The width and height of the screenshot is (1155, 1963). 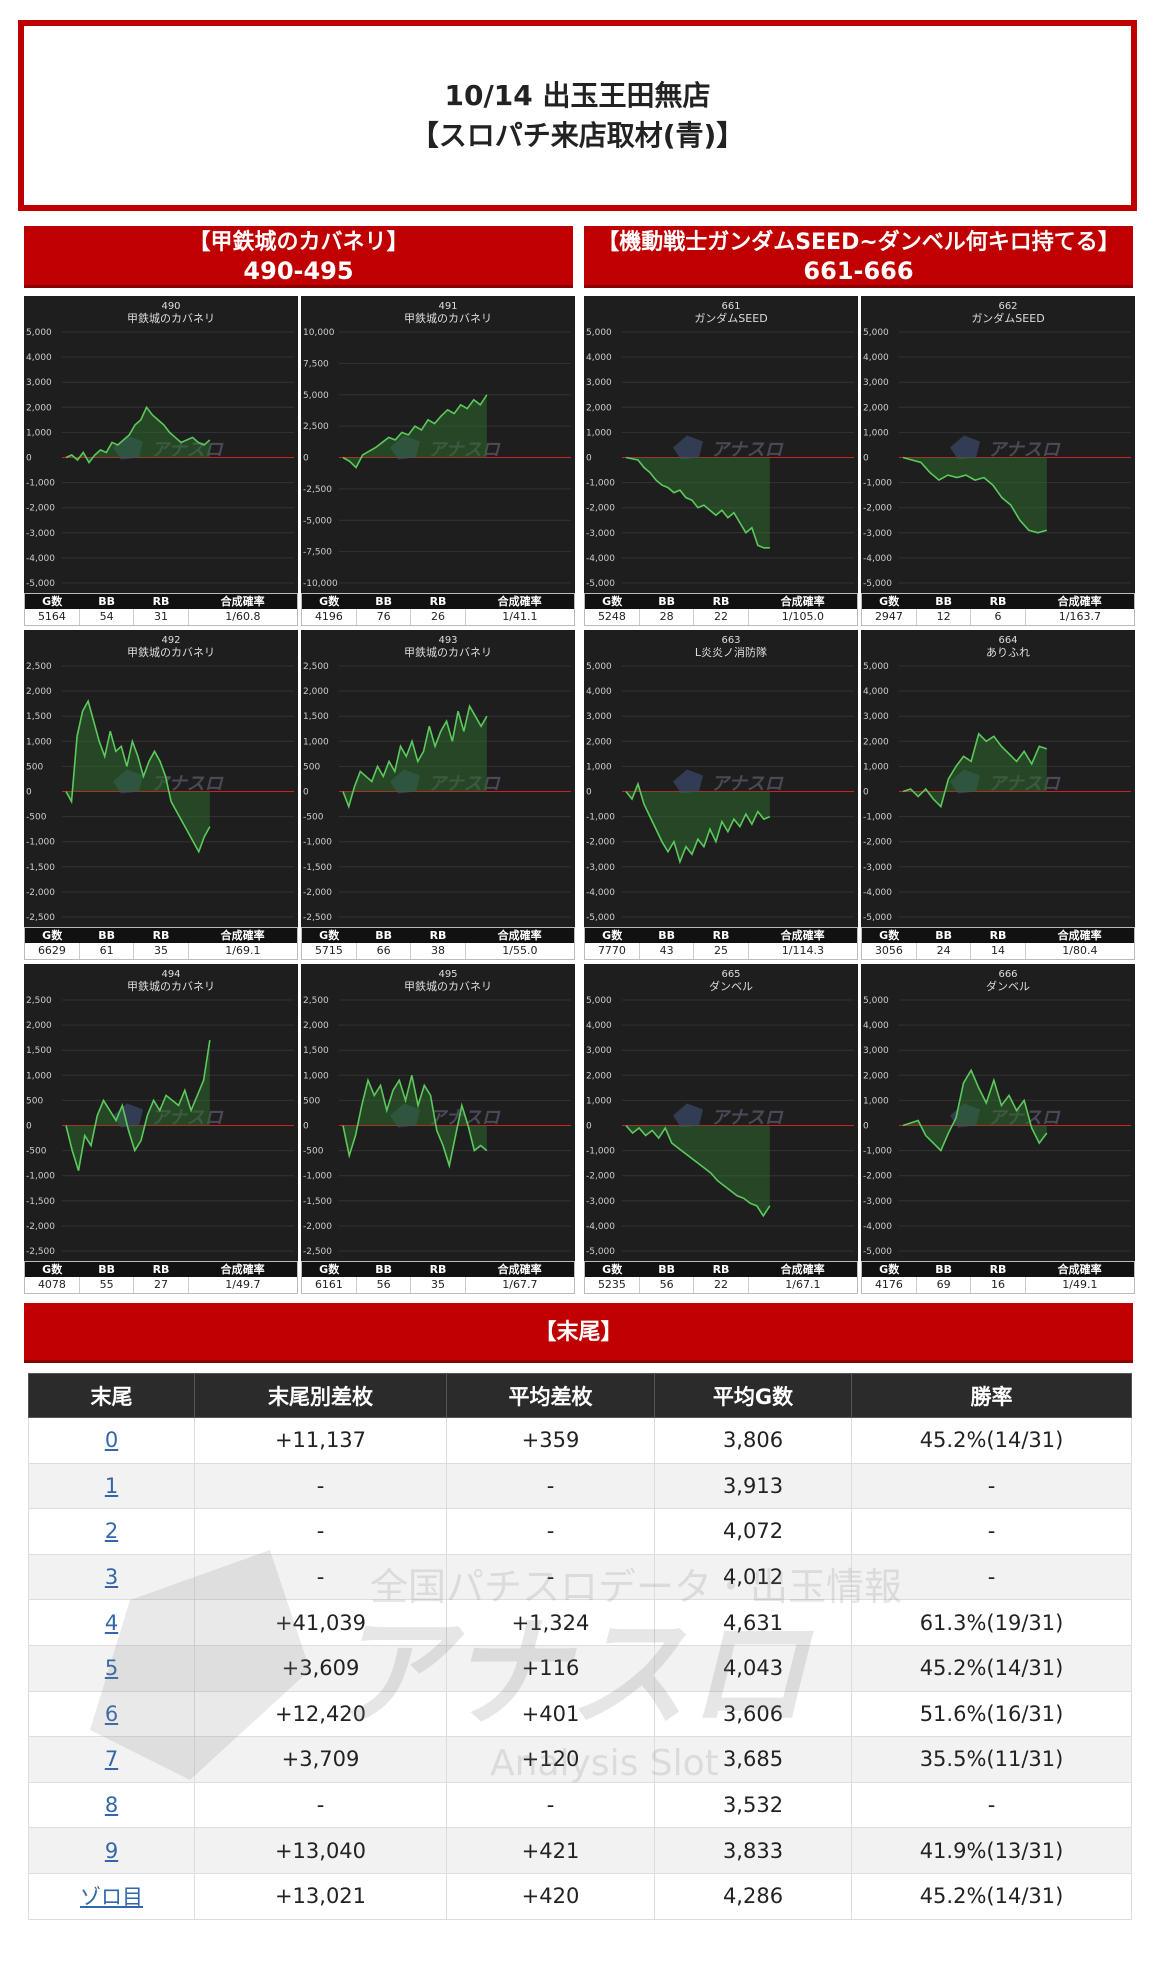 I want to click on stats-value: 24, so click(x=943, y=951).